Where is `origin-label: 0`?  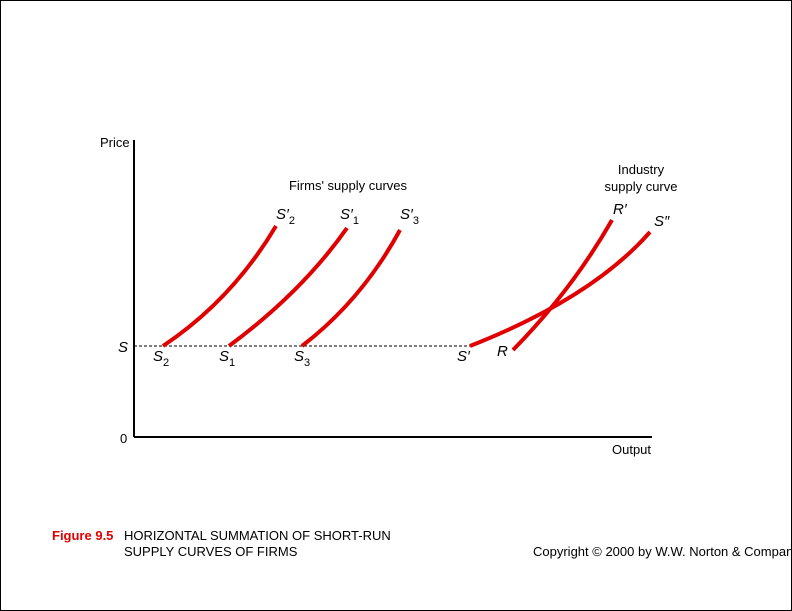 origin-label: 0 is located at coordinates (123, 438).